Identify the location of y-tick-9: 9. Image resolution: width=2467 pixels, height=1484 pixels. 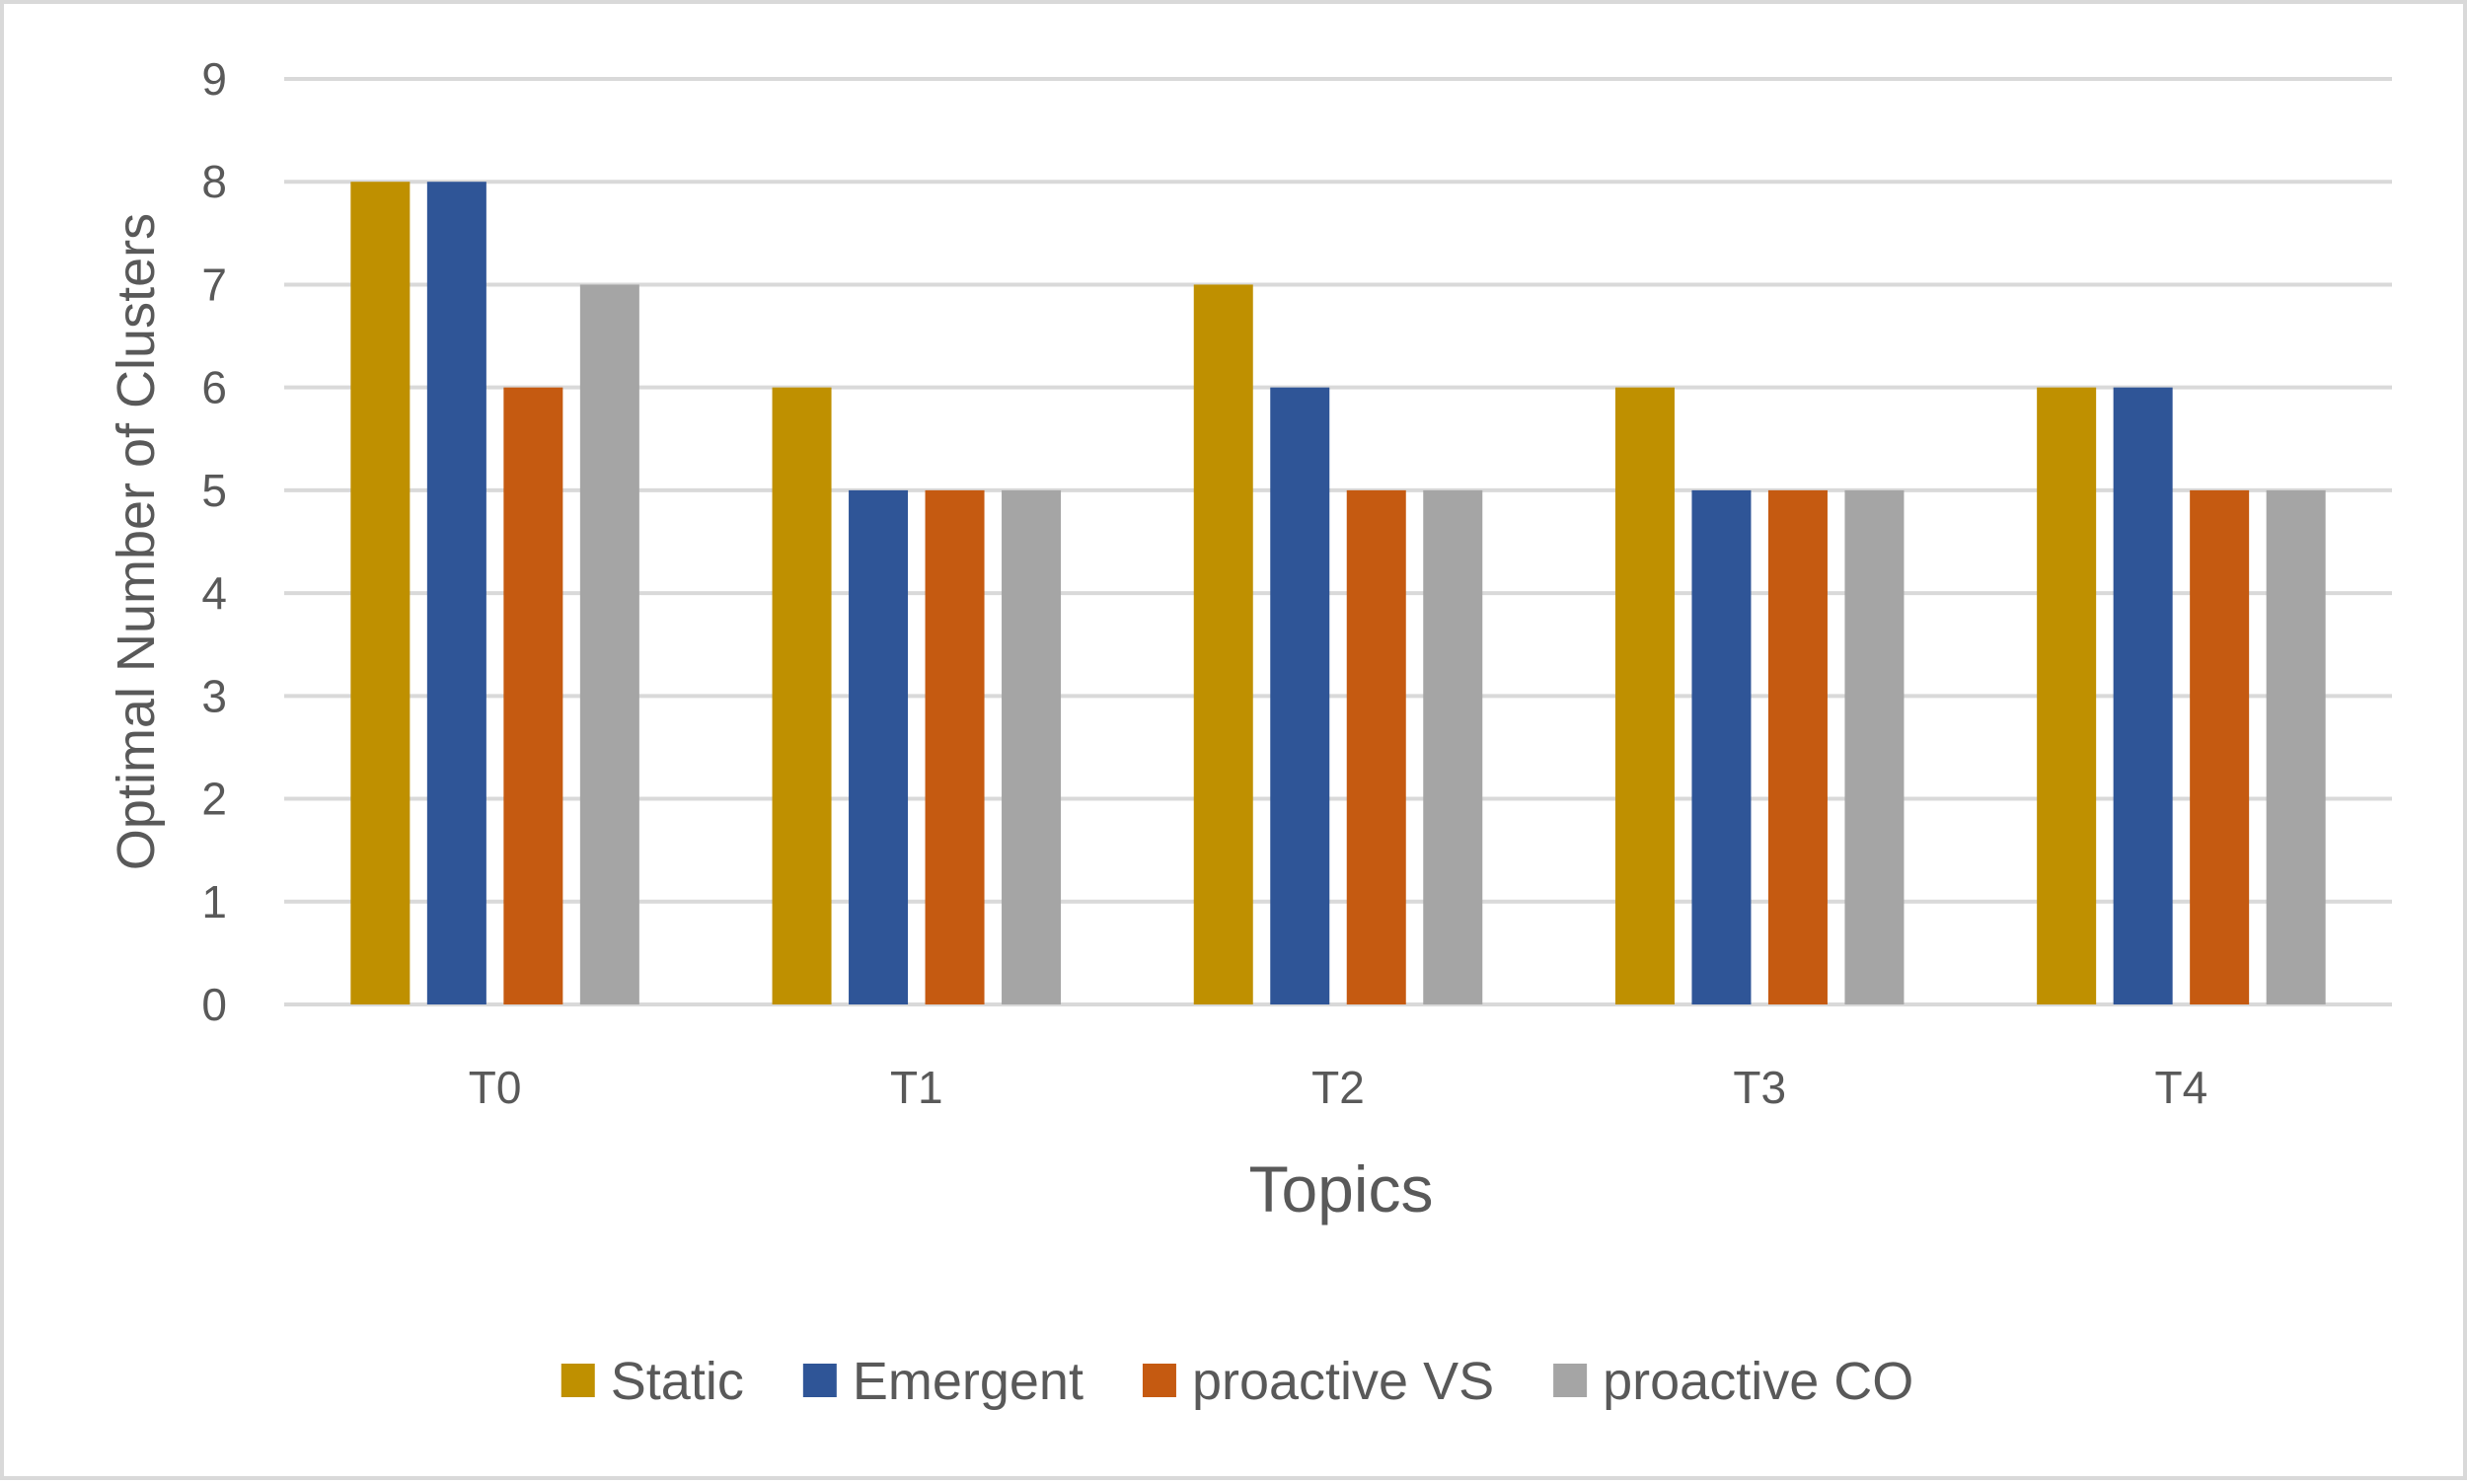
(214, 79).